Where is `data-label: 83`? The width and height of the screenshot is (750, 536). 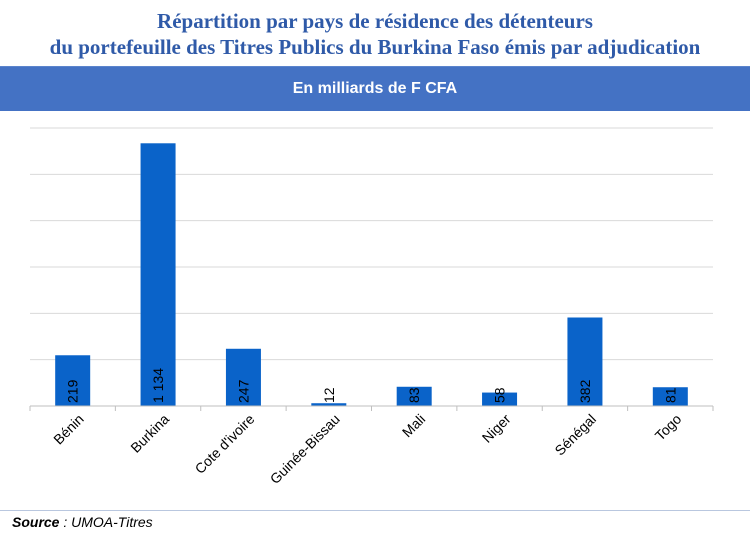
data-label: 83 is located at coordinates (414, 395).